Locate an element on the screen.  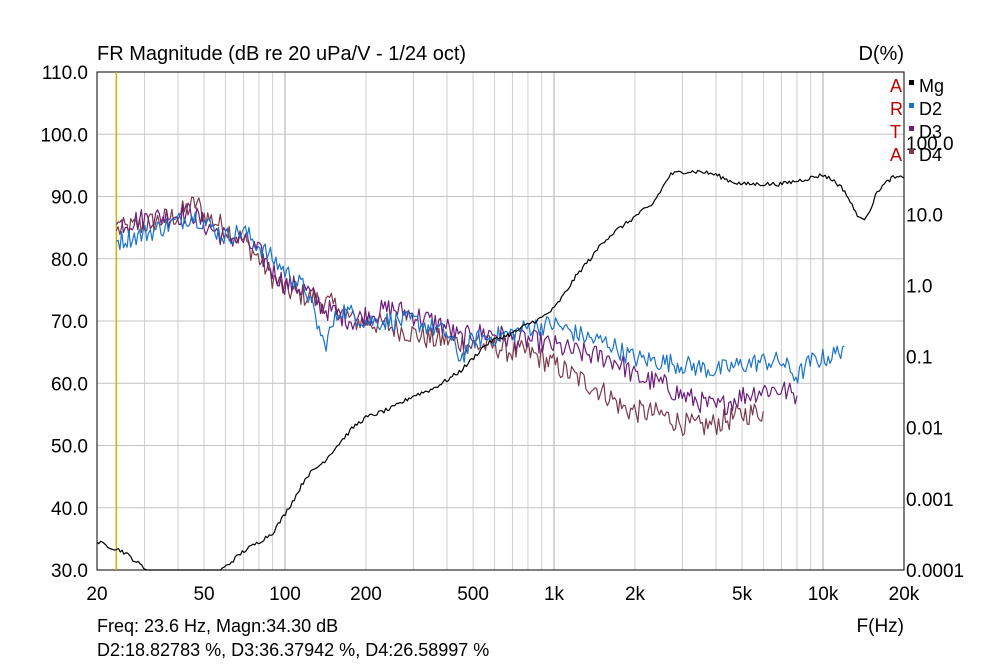
chart-title: FR Magnitude (dB re 20 uPa/V - 1/24 oct) is located at coordinates (281, 54).